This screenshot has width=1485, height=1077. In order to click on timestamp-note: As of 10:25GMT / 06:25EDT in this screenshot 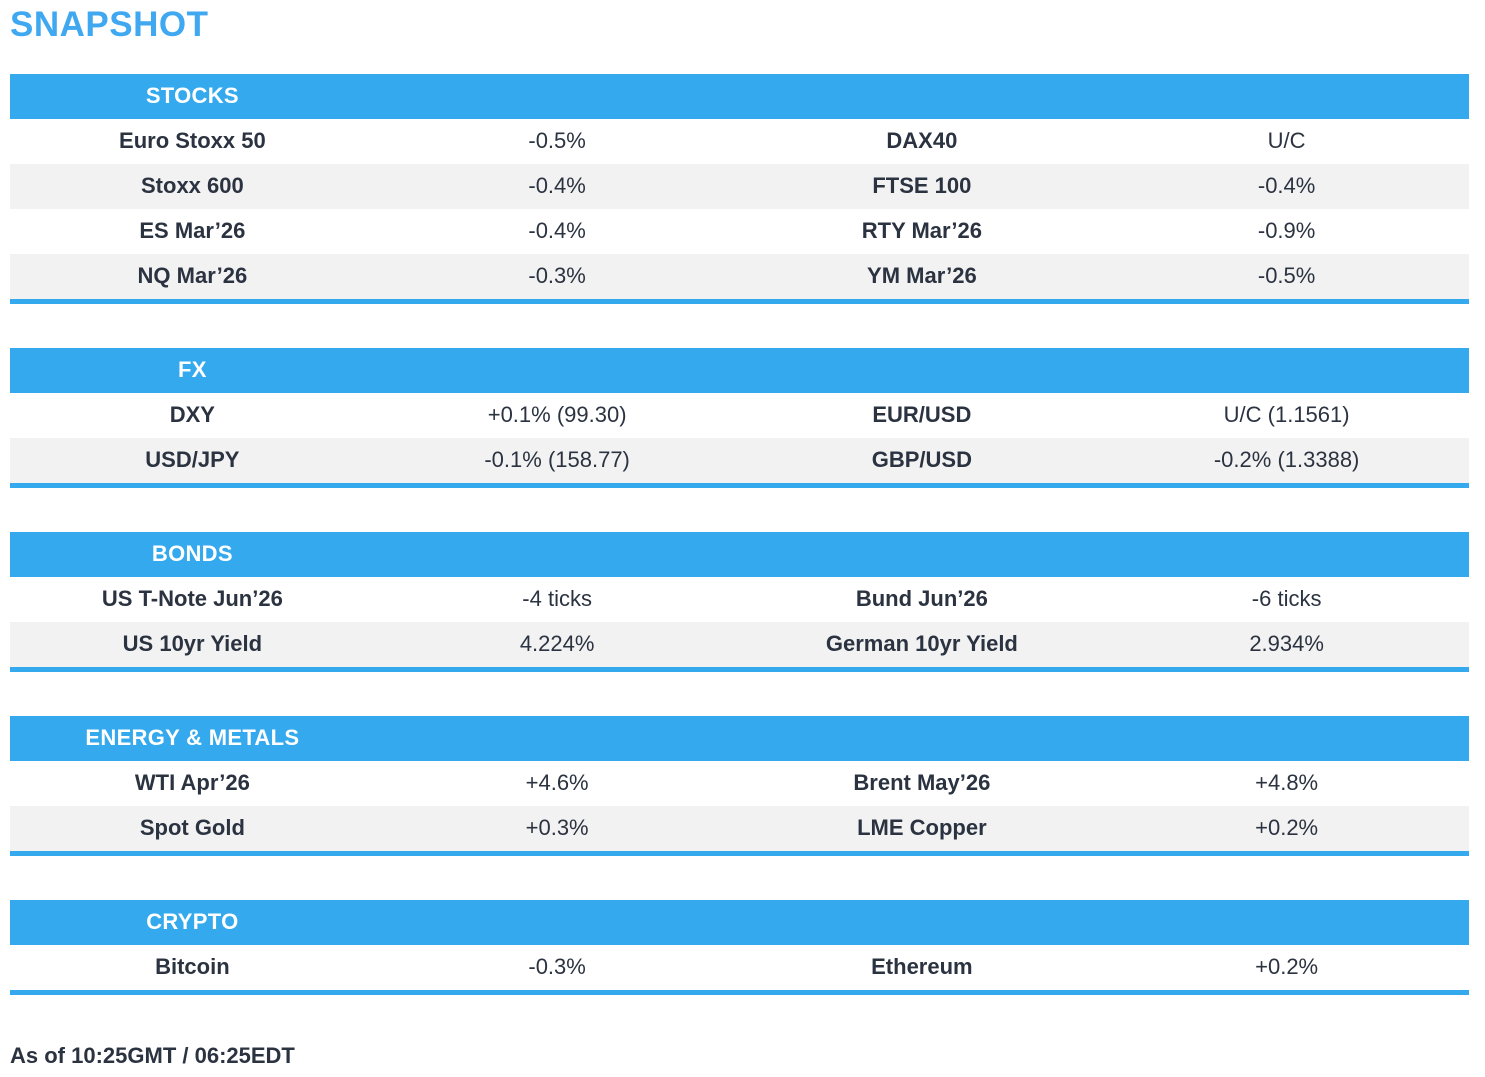, I will do `click(152, 1055)`.